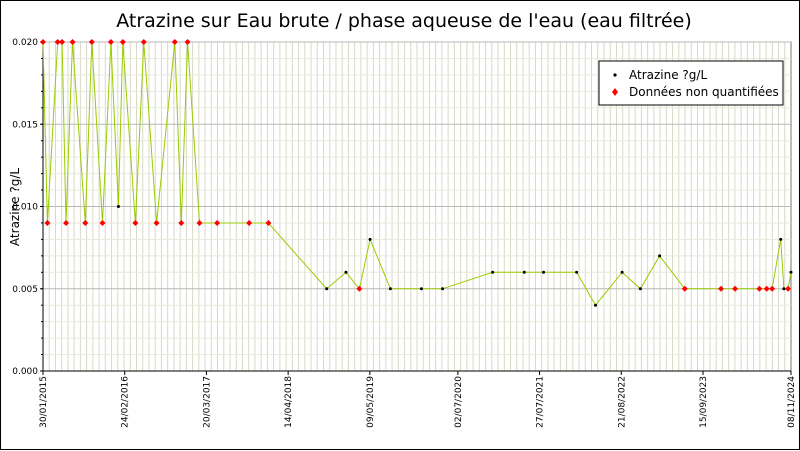 This screenshot has width=800, height=451. I want to click on x-tick-label: 15/09/2023, so click(704, 402).